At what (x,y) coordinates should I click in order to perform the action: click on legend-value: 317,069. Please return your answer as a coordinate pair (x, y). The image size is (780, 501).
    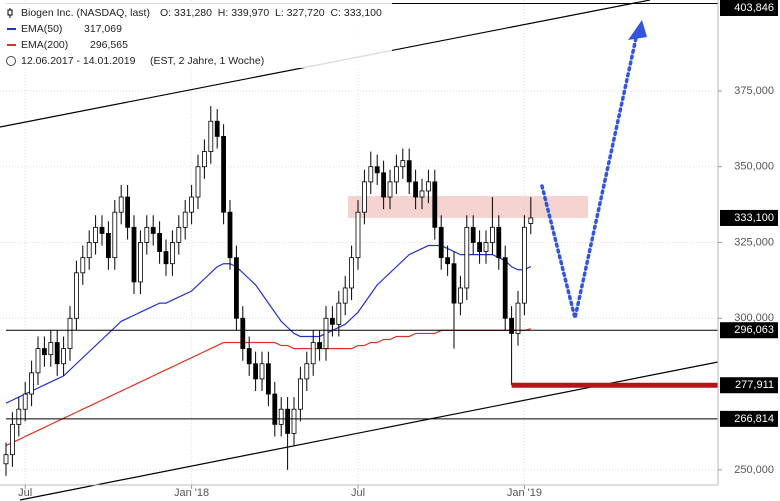
    Looking at the image, I should click on (103, 29).